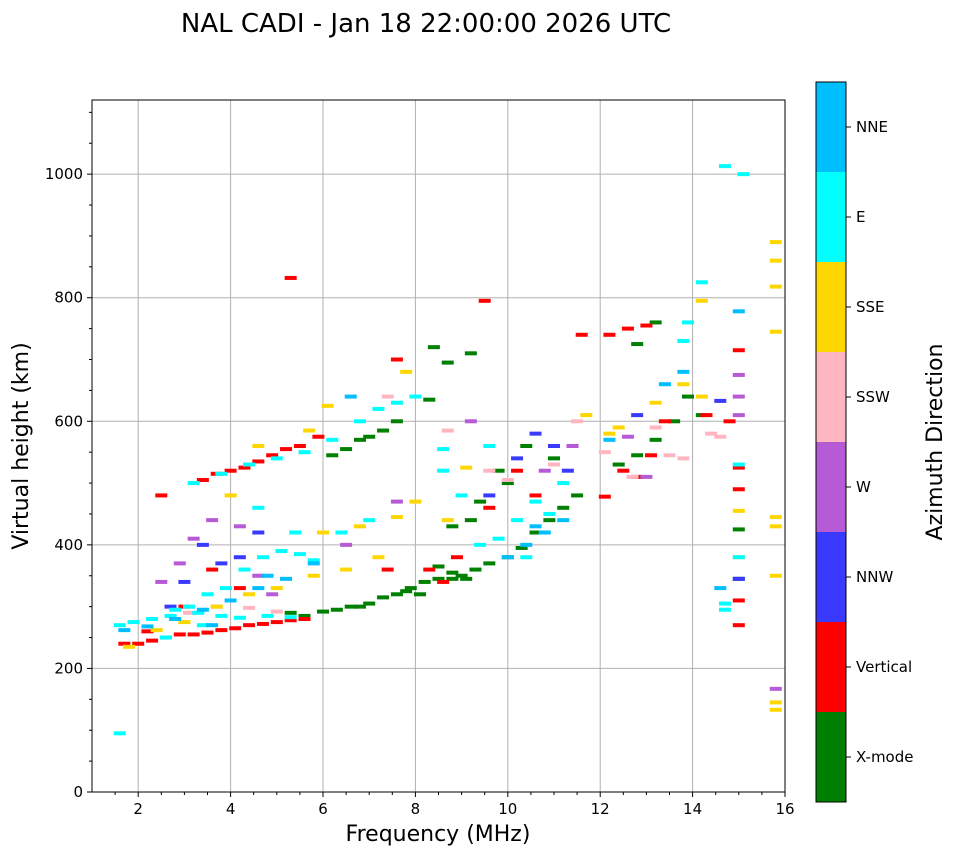 The image size is (958, 857). Describe the element at coordinates (935, 441) in the screenshot. I see `colorbar-label: Azimuth Direction` at that location.